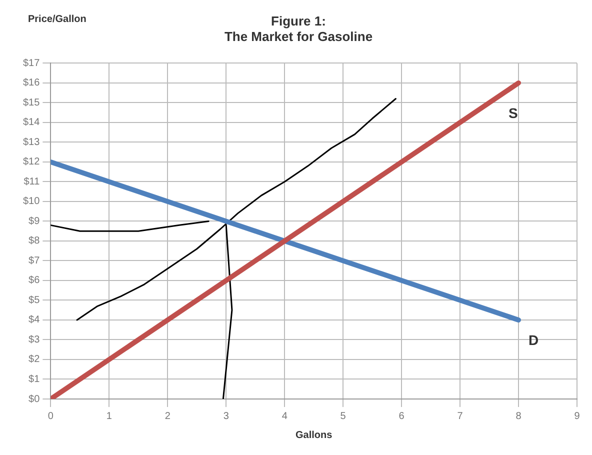 The height and width of the screenshot is (455, 592). What do you see at coordinates (285, 416) in the screenshot?
I see `x-tick-label: 4` at bounding box center [285, 416].